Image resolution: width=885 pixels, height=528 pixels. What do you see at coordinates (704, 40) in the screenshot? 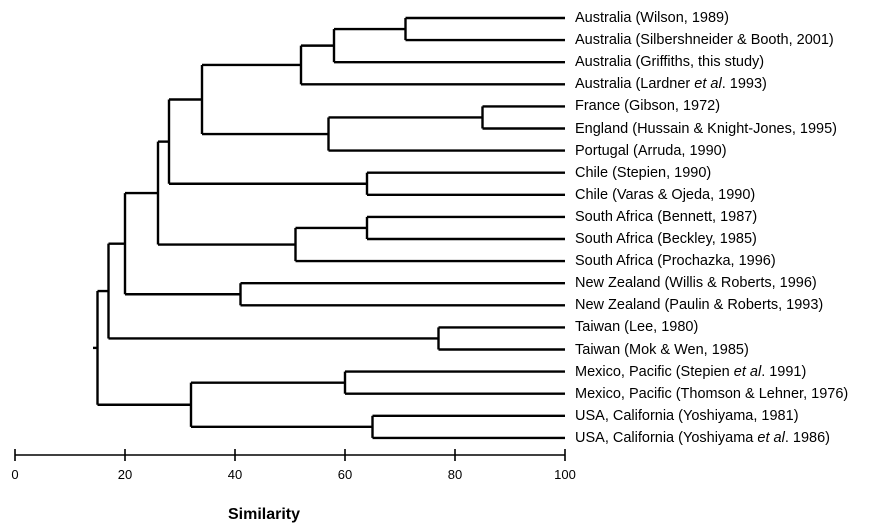
I see `leaf-label: Australia (Silbershneider & Booth, 2001)` at bounding box center [704, 40].